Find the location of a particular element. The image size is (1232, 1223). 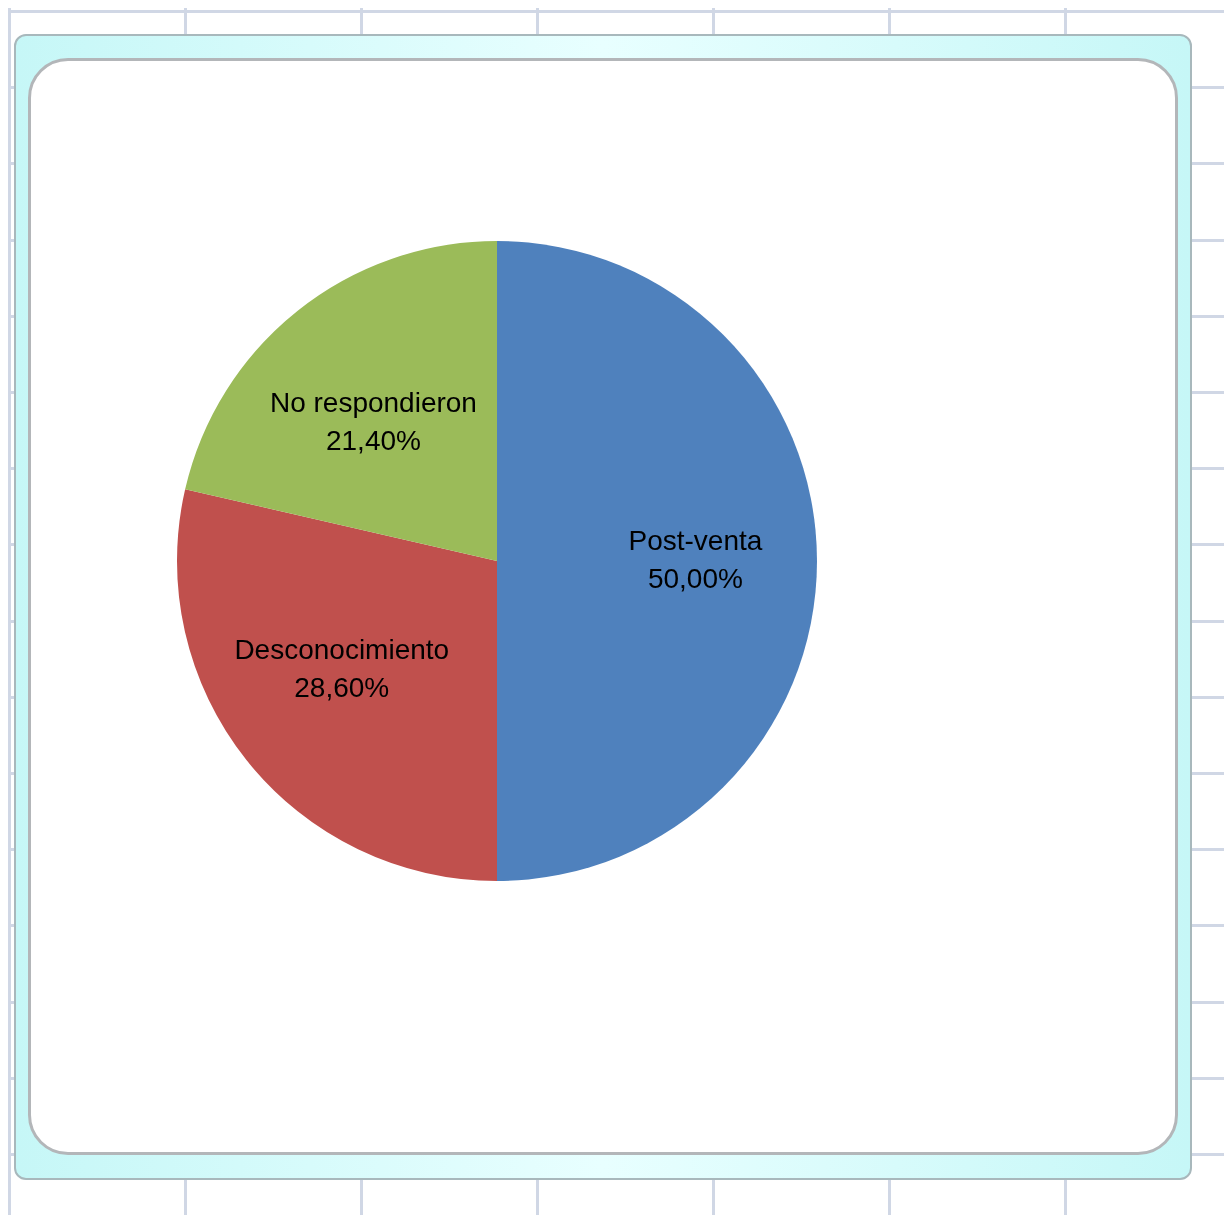

slice-label: Post-venta is located at coordinates (695, 540).